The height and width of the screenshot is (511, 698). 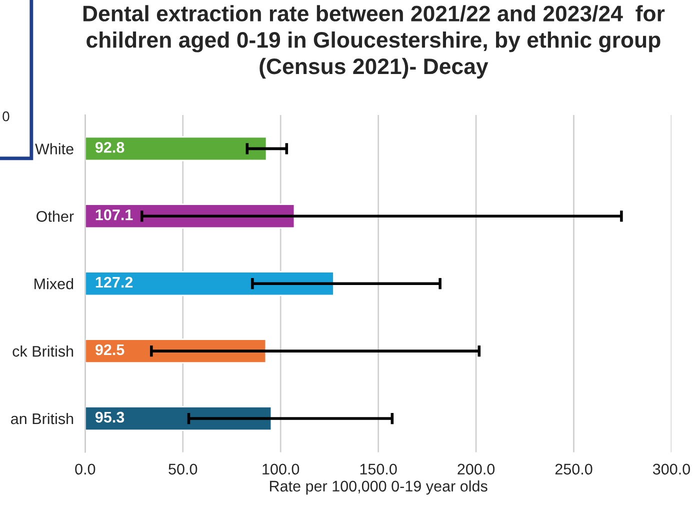 I want to click on data-label: 95.3, so click(x=109, y=417).